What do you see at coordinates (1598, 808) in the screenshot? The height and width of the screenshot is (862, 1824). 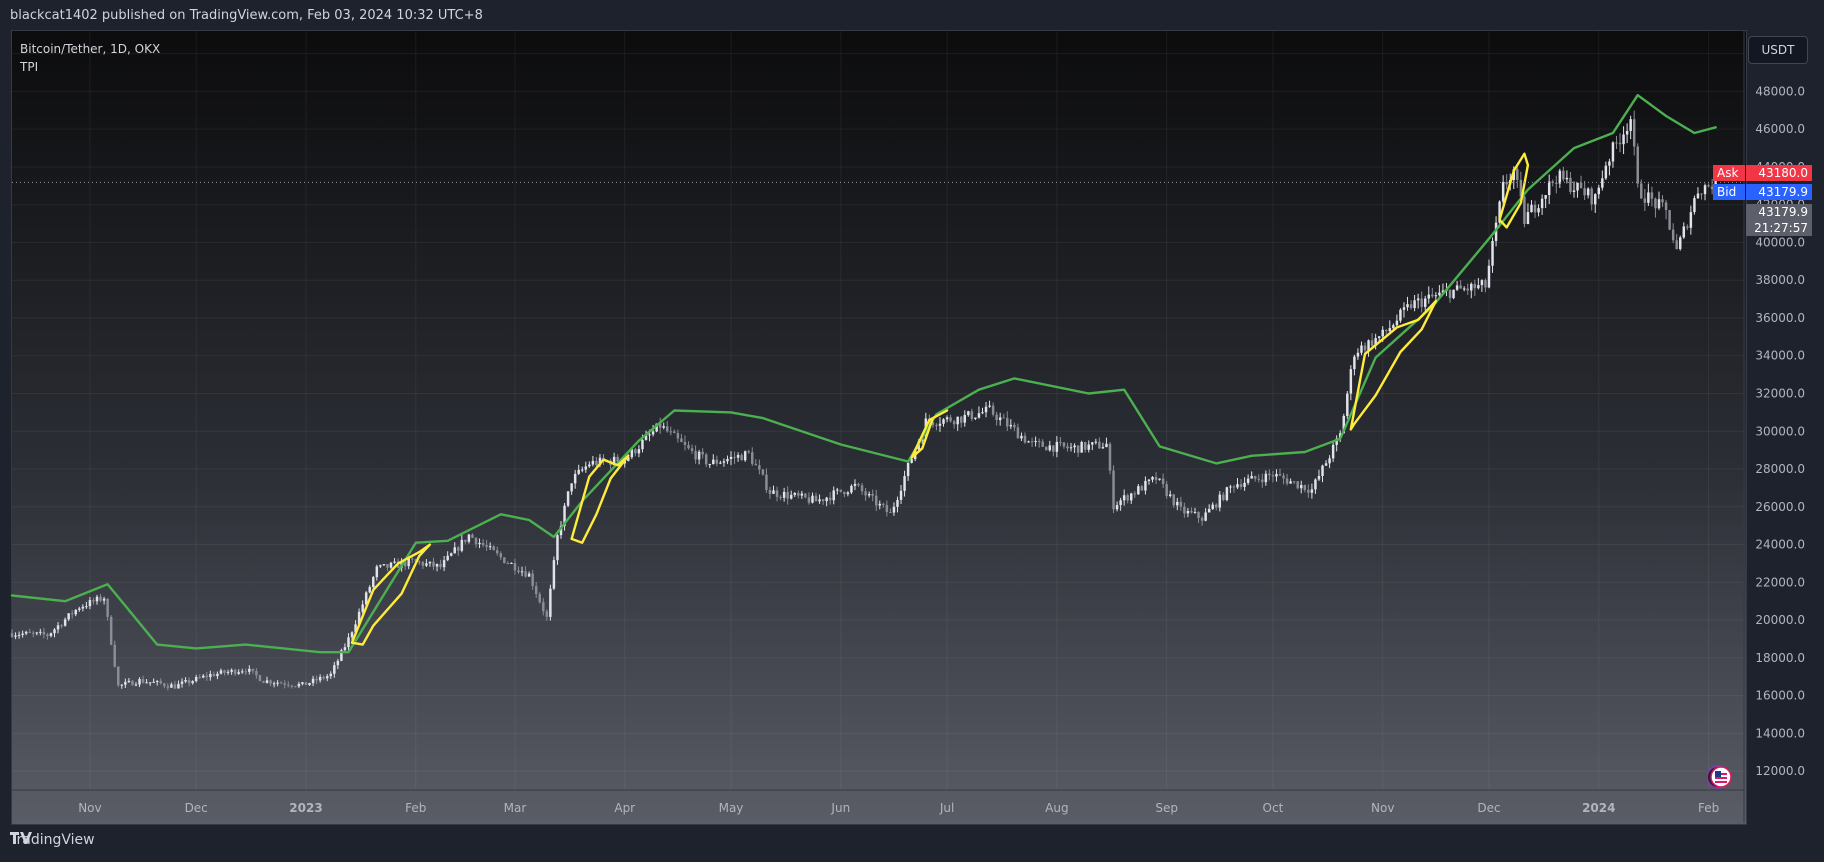 I see `date-tick-label: 2024` at bounding box center [1598, 808].